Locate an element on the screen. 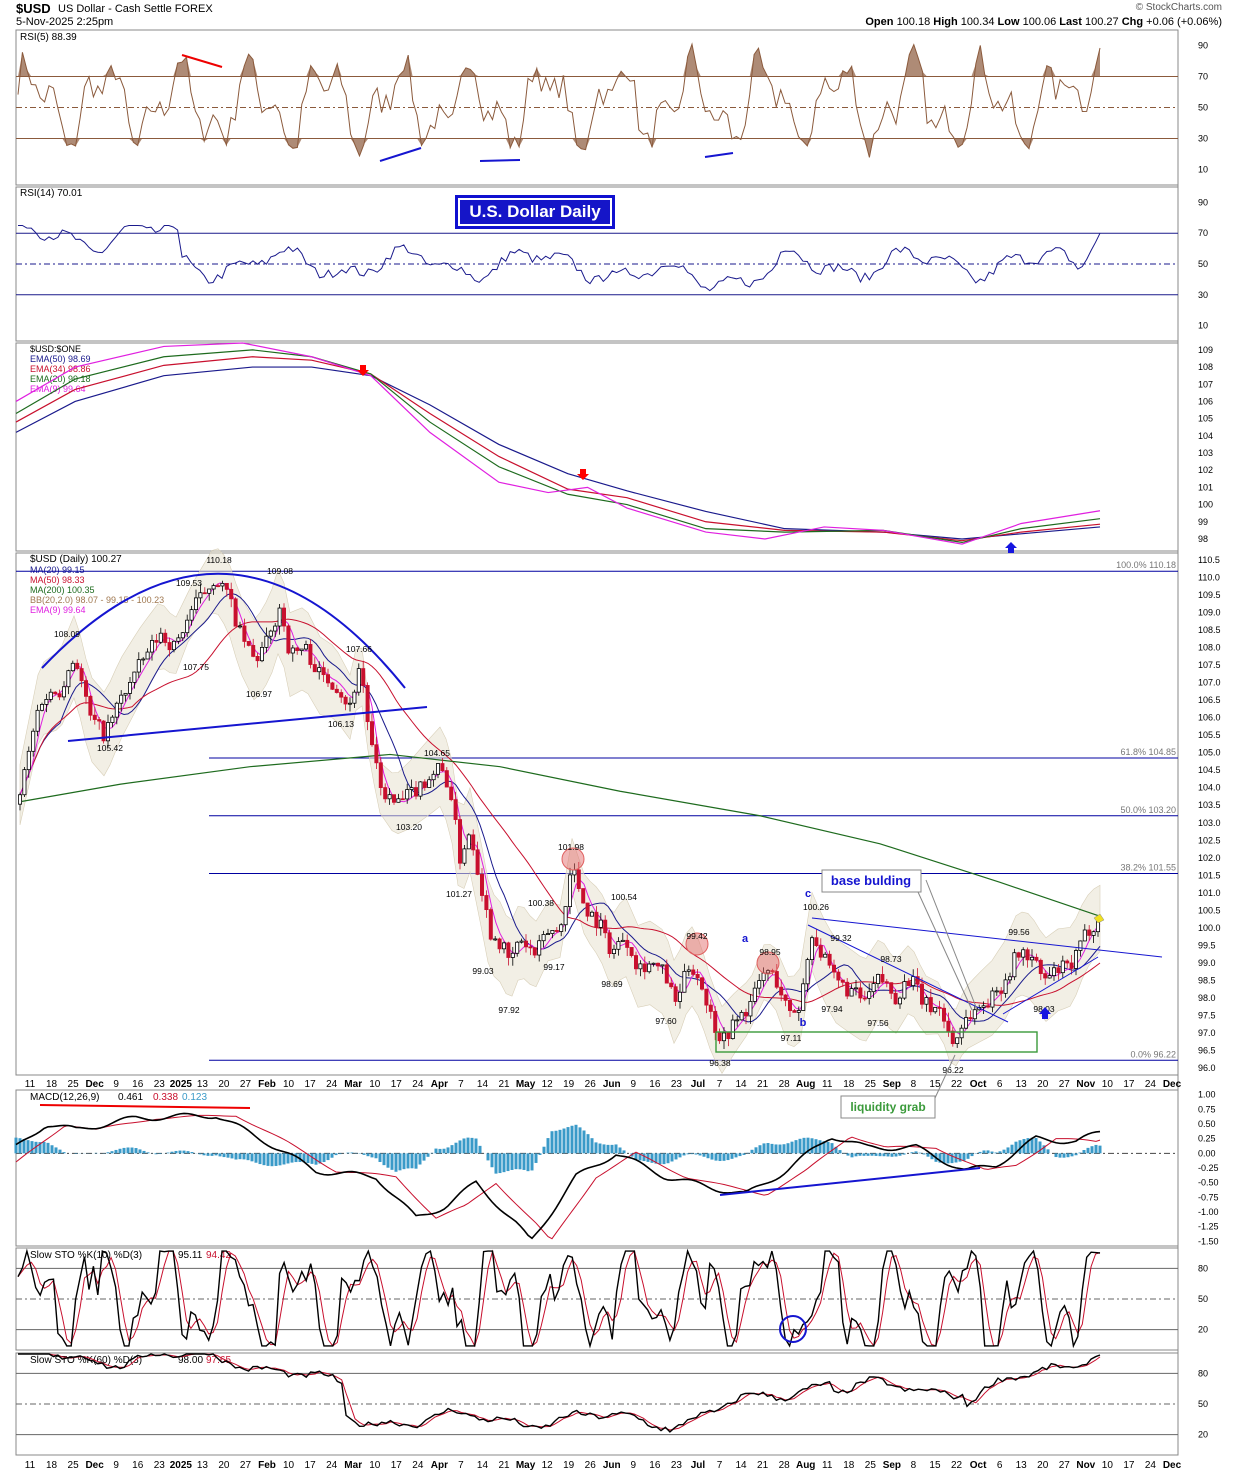 The width and height of the screenshot is (1240, 1474). price-label: 98.95 is located at coordinates (770, 952).